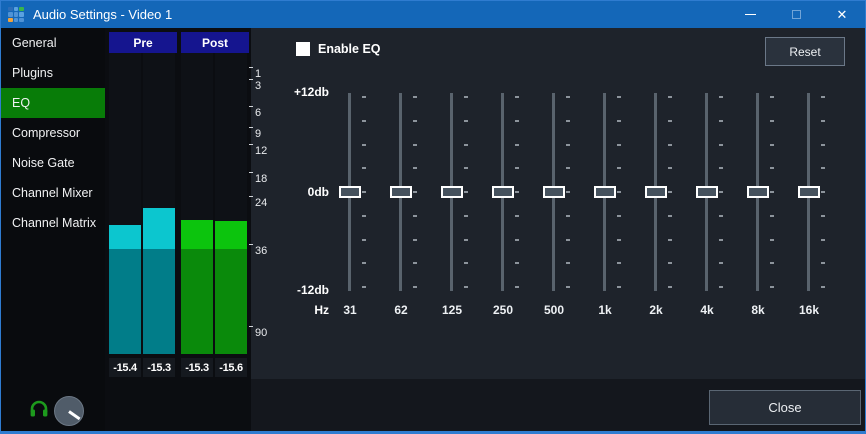  I want to click on sidebar-item-channel-mixer: Channel Mixer, so click(52, 193).